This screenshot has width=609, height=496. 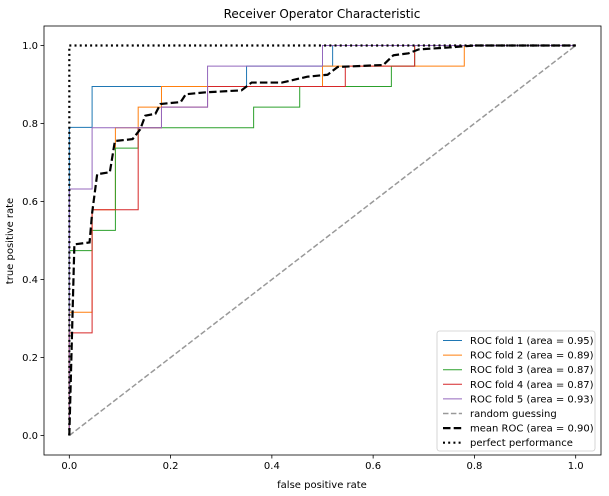 I want to click on y-tick-label: 1.0, so click(x=30, y=46).